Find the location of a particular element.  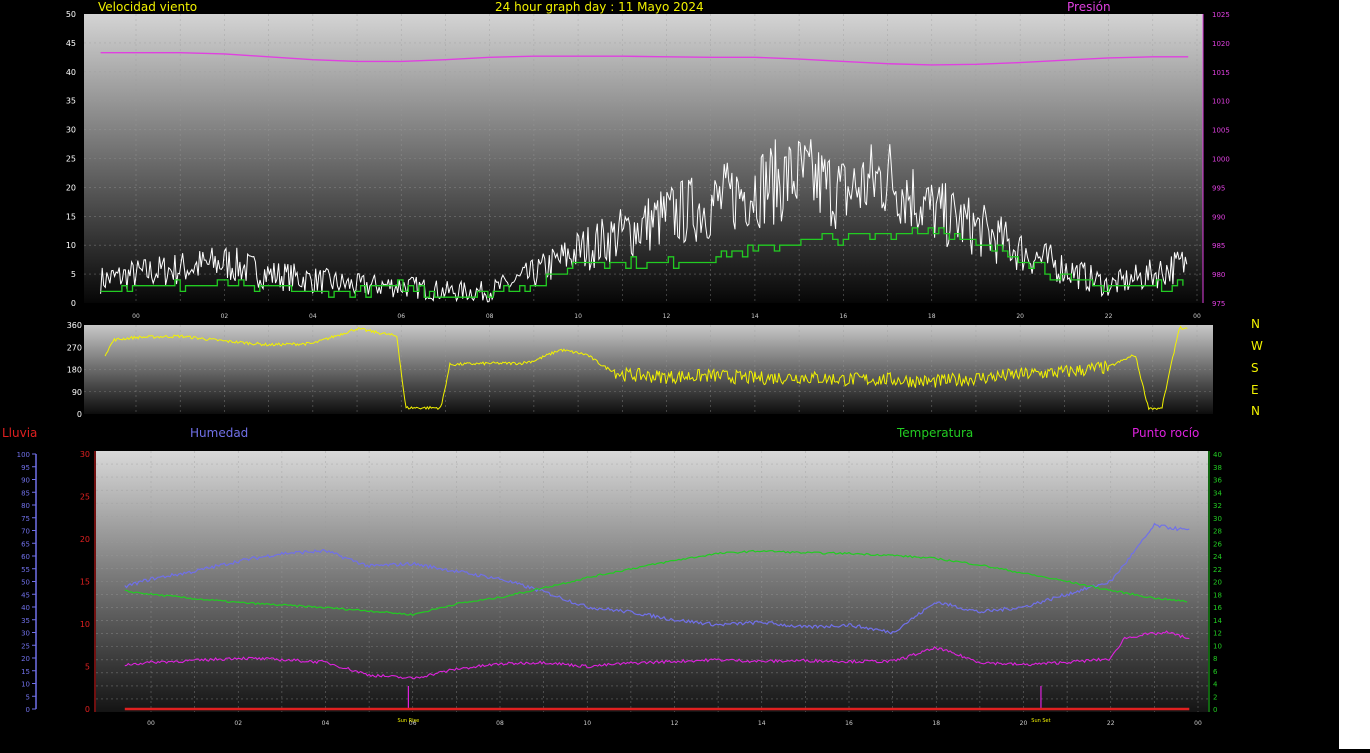

humidity-y-tick-label: 65 is located at coordinates (25, 544).